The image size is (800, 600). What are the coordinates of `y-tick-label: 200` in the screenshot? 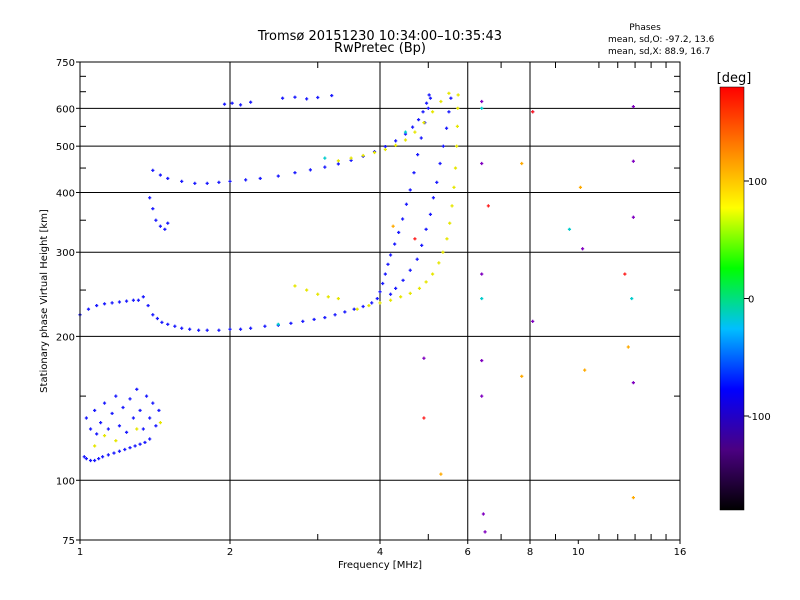 It's located at (65, 337).